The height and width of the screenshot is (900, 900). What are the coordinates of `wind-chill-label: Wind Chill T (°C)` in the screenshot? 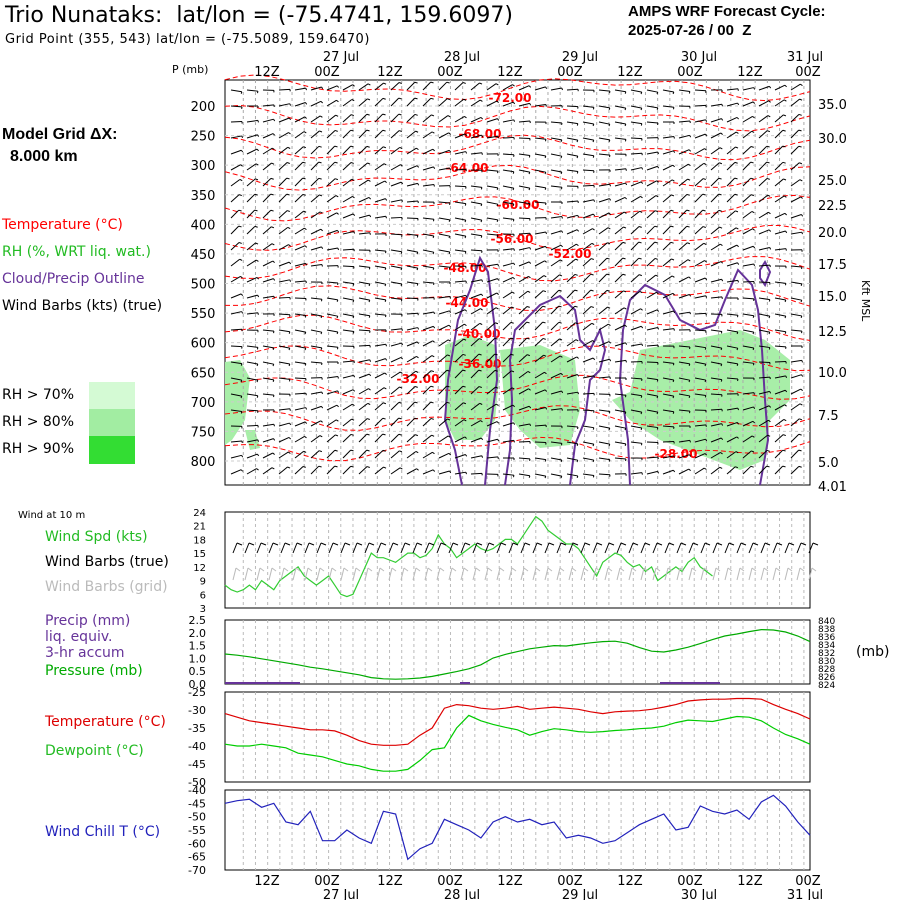 It's located at (103, 832).